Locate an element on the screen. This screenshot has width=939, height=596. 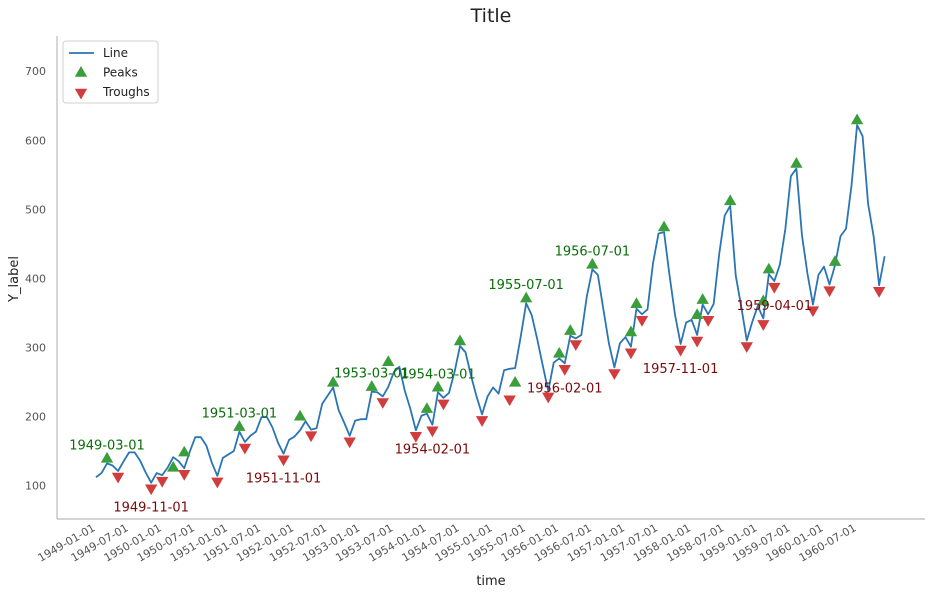
y-axis-label: Y_label is located at coordinates (14, 279).